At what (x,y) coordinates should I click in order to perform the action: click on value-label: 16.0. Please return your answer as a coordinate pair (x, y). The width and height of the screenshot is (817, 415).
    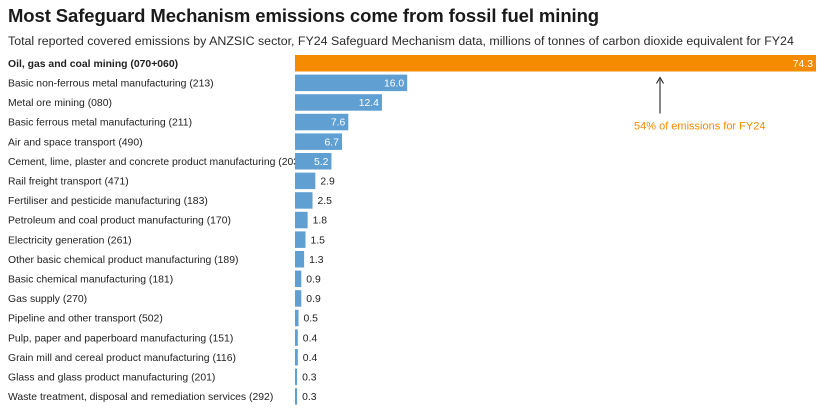
    Looking at the image, I should click on (394, 83).